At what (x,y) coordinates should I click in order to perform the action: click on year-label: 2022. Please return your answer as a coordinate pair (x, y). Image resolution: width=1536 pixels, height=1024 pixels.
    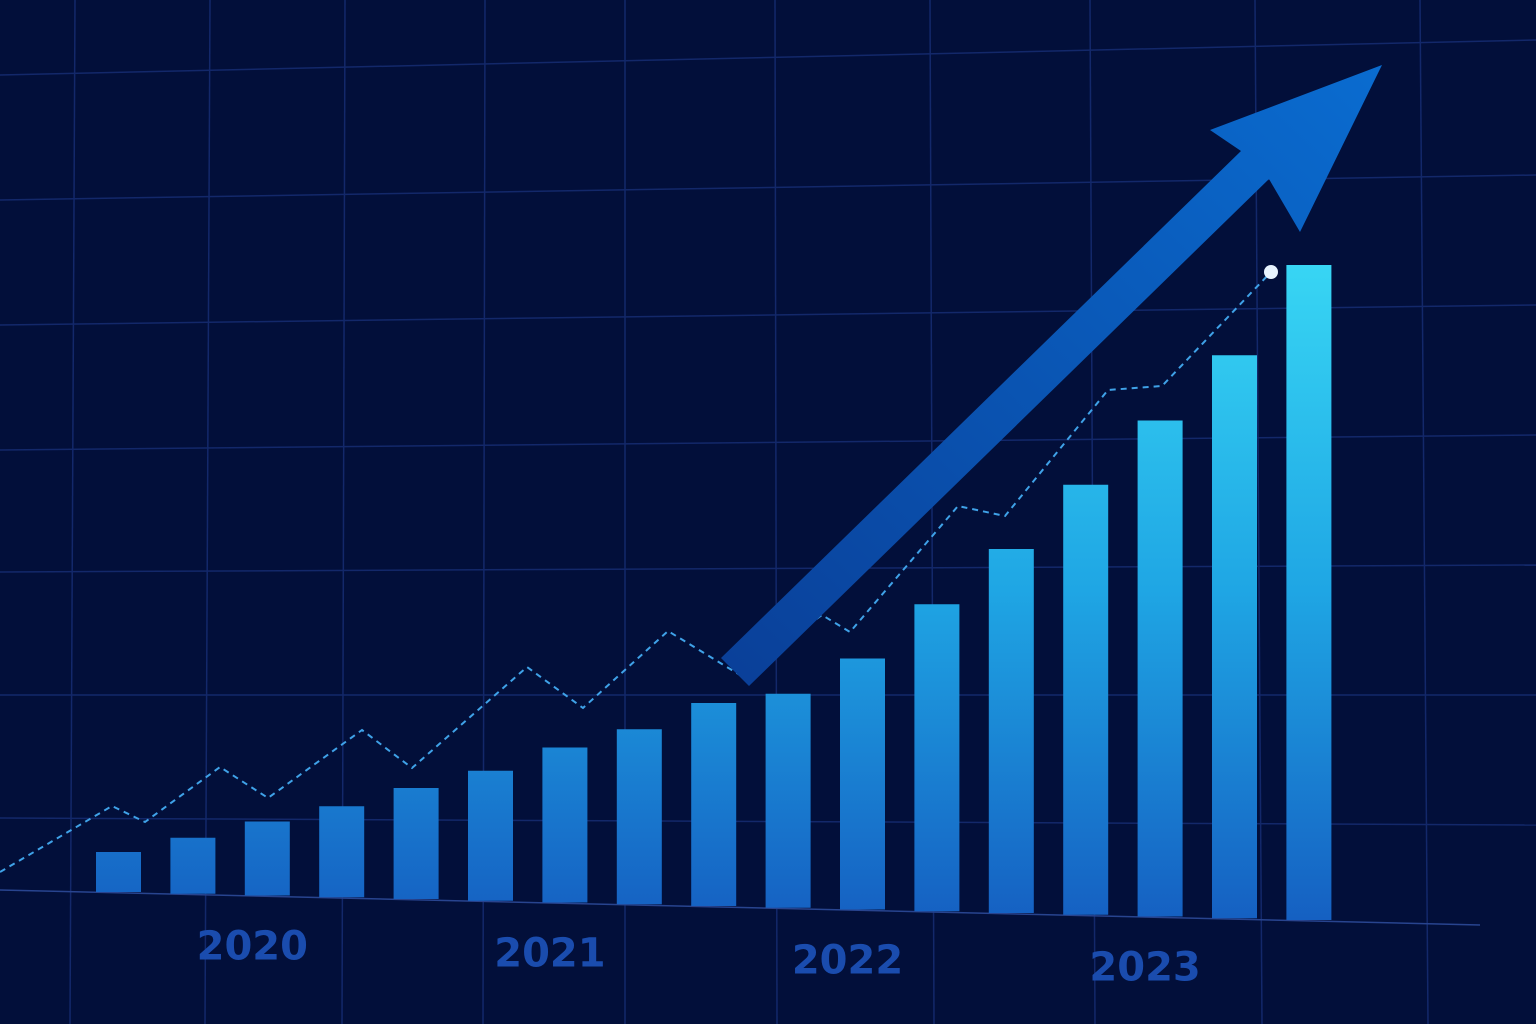
    Looking at the image, I should click on (847, 961).